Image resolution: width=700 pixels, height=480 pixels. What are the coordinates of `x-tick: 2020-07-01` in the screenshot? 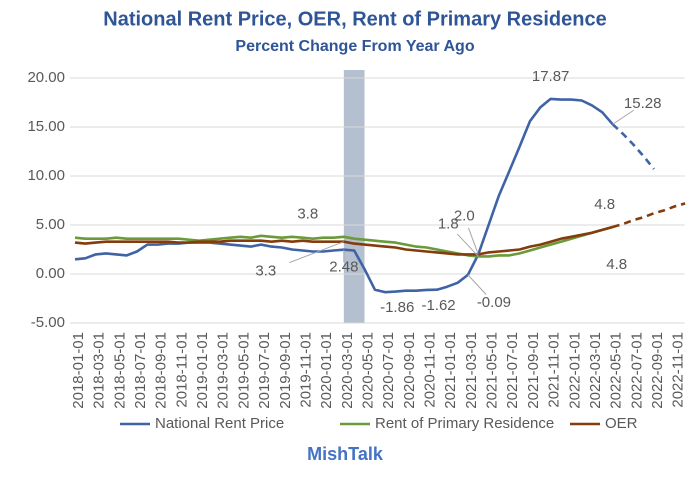 It's located at (388, 370).